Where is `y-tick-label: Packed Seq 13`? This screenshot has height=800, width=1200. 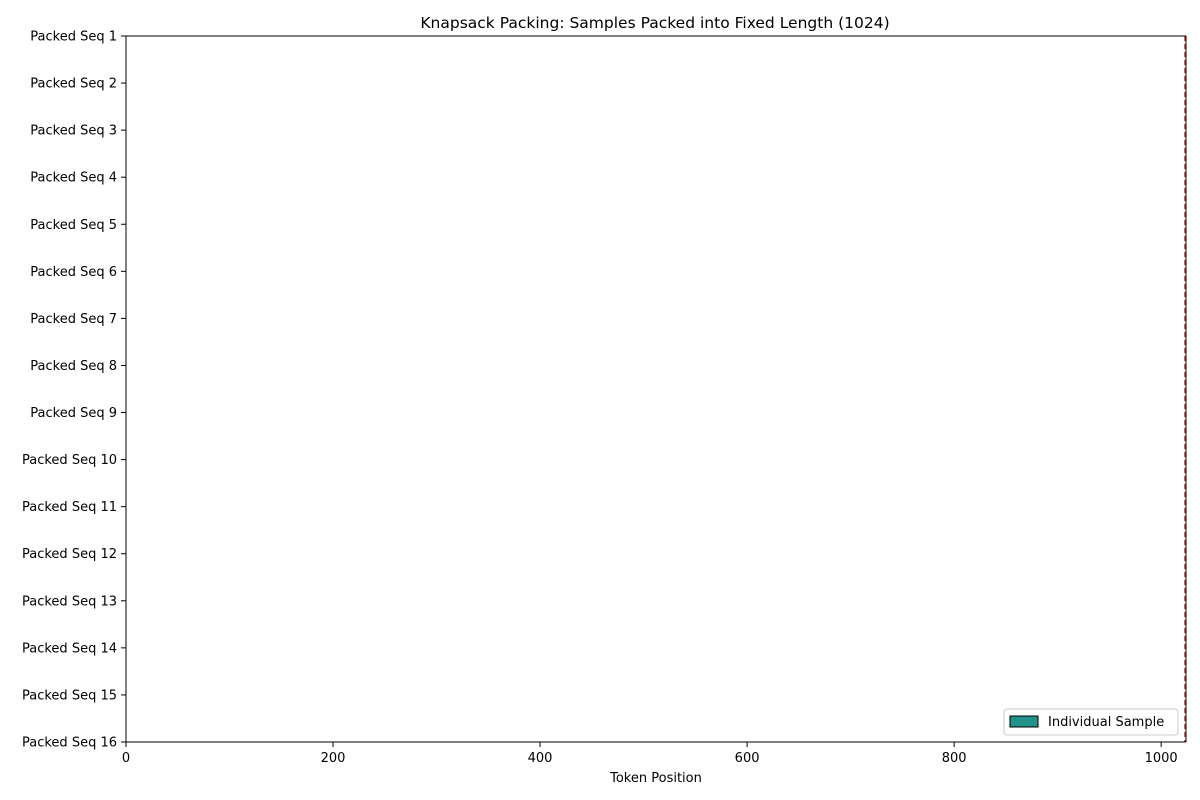 y-tick-label: Packed Seq 13 is located at coordinates (69, 601).